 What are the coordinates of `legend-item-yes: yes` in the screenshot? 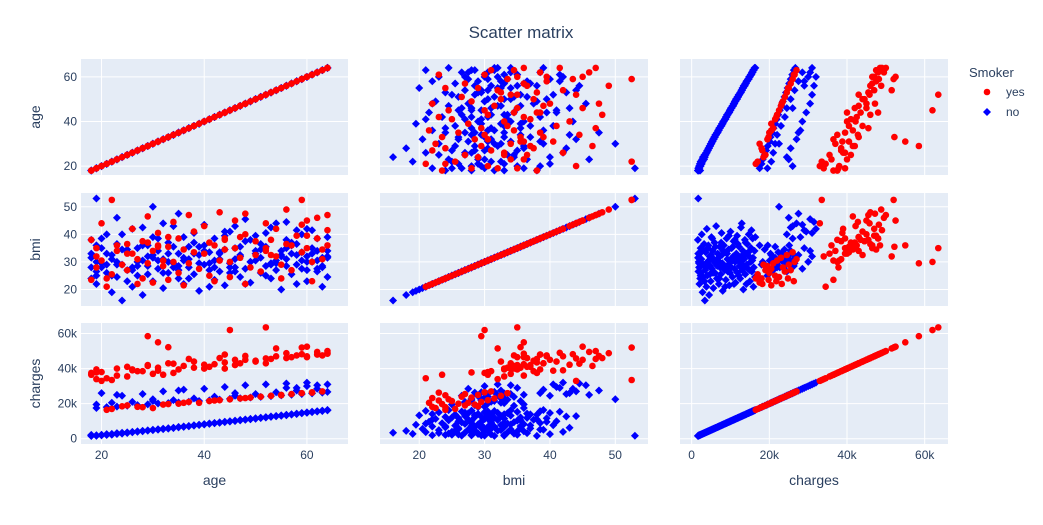 It's located at (1004, 92).